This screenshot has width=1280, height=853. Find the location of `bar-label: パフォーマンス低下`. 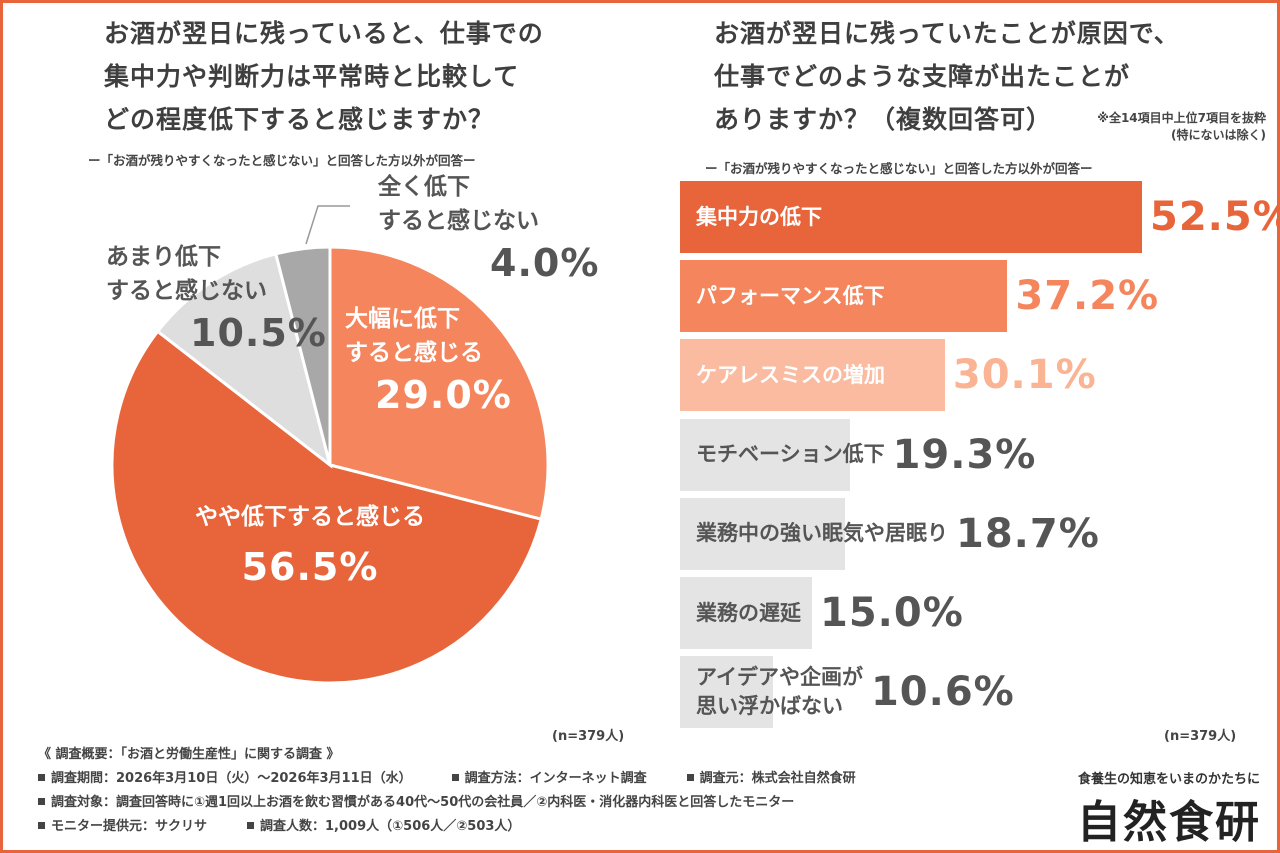

bar-label: パフォーマンス低下 is located at coordinates (790, 296).